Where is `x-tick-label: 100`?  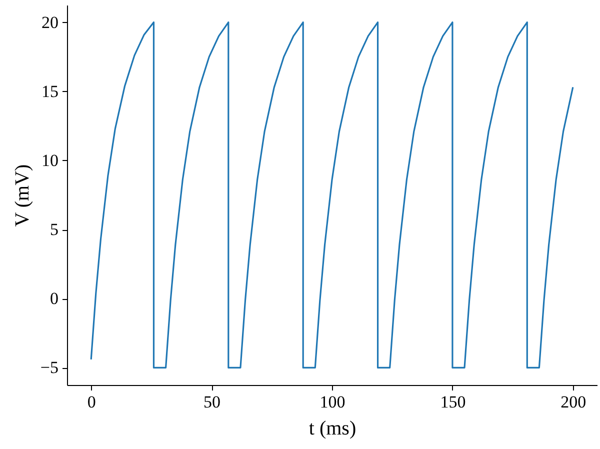 x-tick-label: 100 is located at coordinates (333, 402).